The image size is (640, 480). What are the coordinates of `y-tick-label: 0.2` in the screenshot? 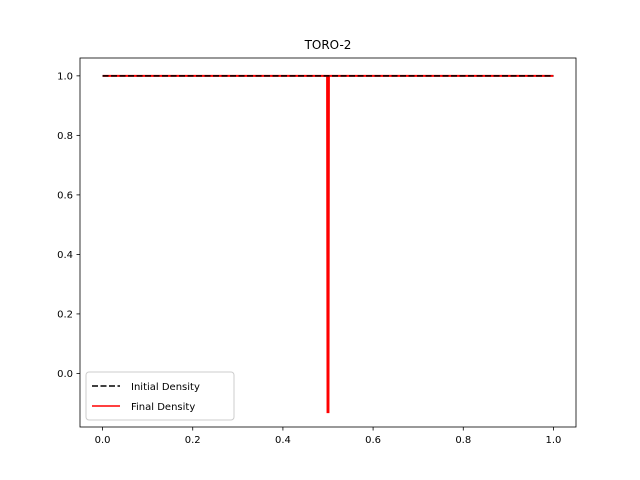 It's located at (65, 314).